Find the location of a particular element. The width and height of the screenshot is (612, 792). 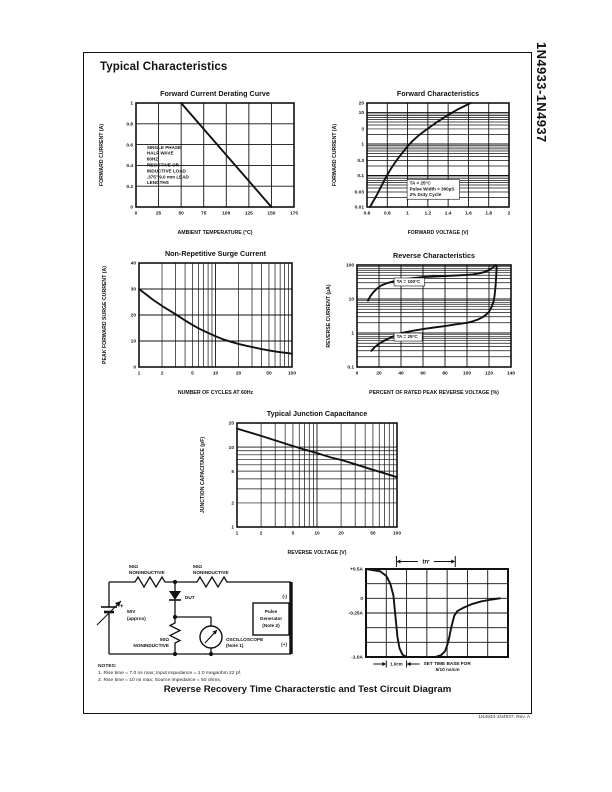

battery-plus-label: + is located at coordinates (122, 607).